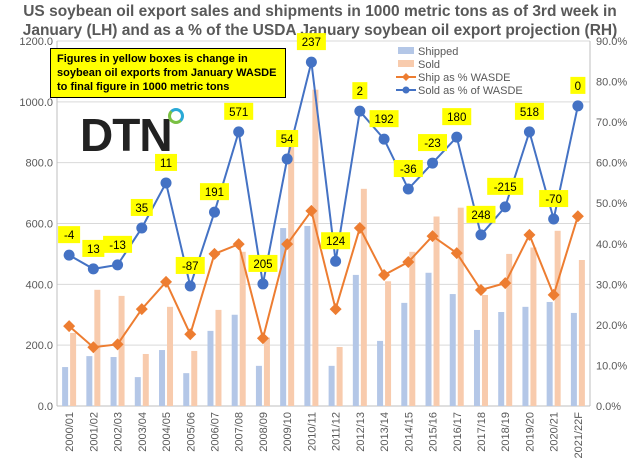  I want to click on legend-label: Shipped, so click(438, 52).